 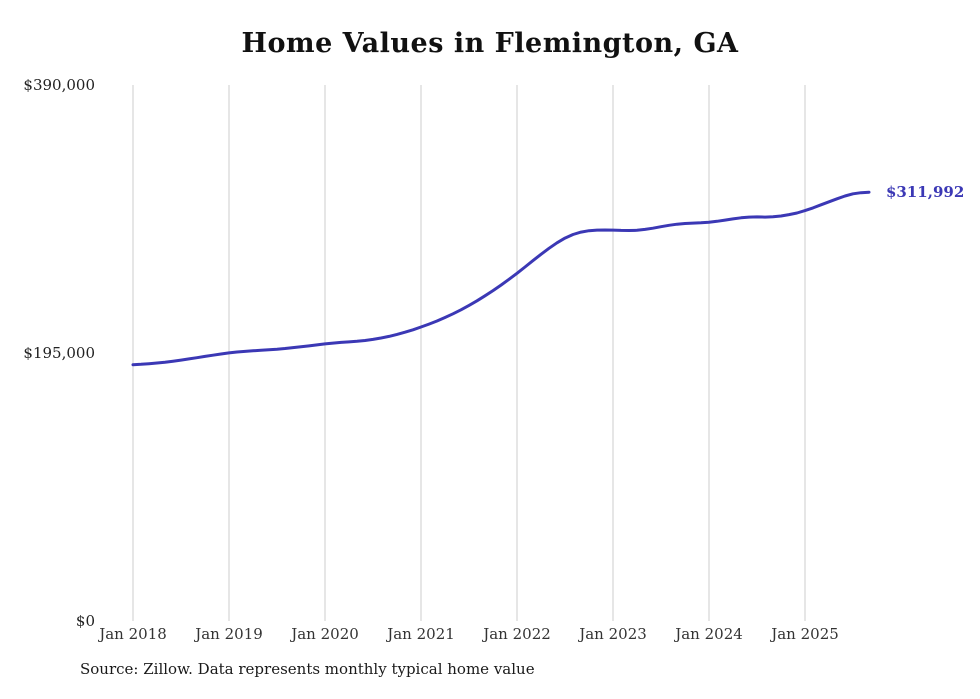 I want to click on x-tick-label: Jan 2019, so click(x=228, y=634).